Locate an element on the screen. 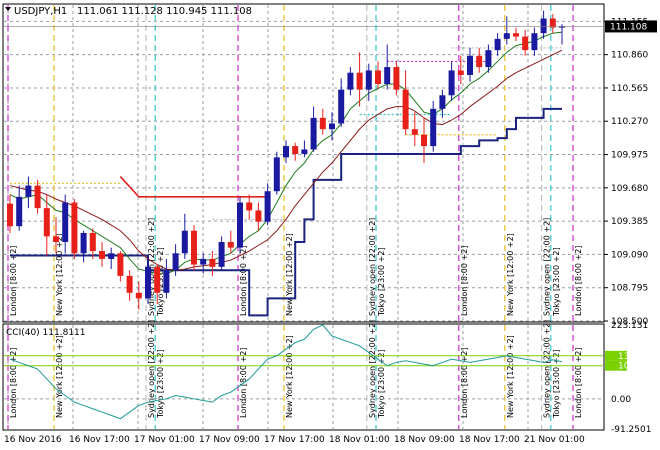 This screenshot has width=660, height=450. price-tick-label: 109.975 is located at coordinates (629, 156).